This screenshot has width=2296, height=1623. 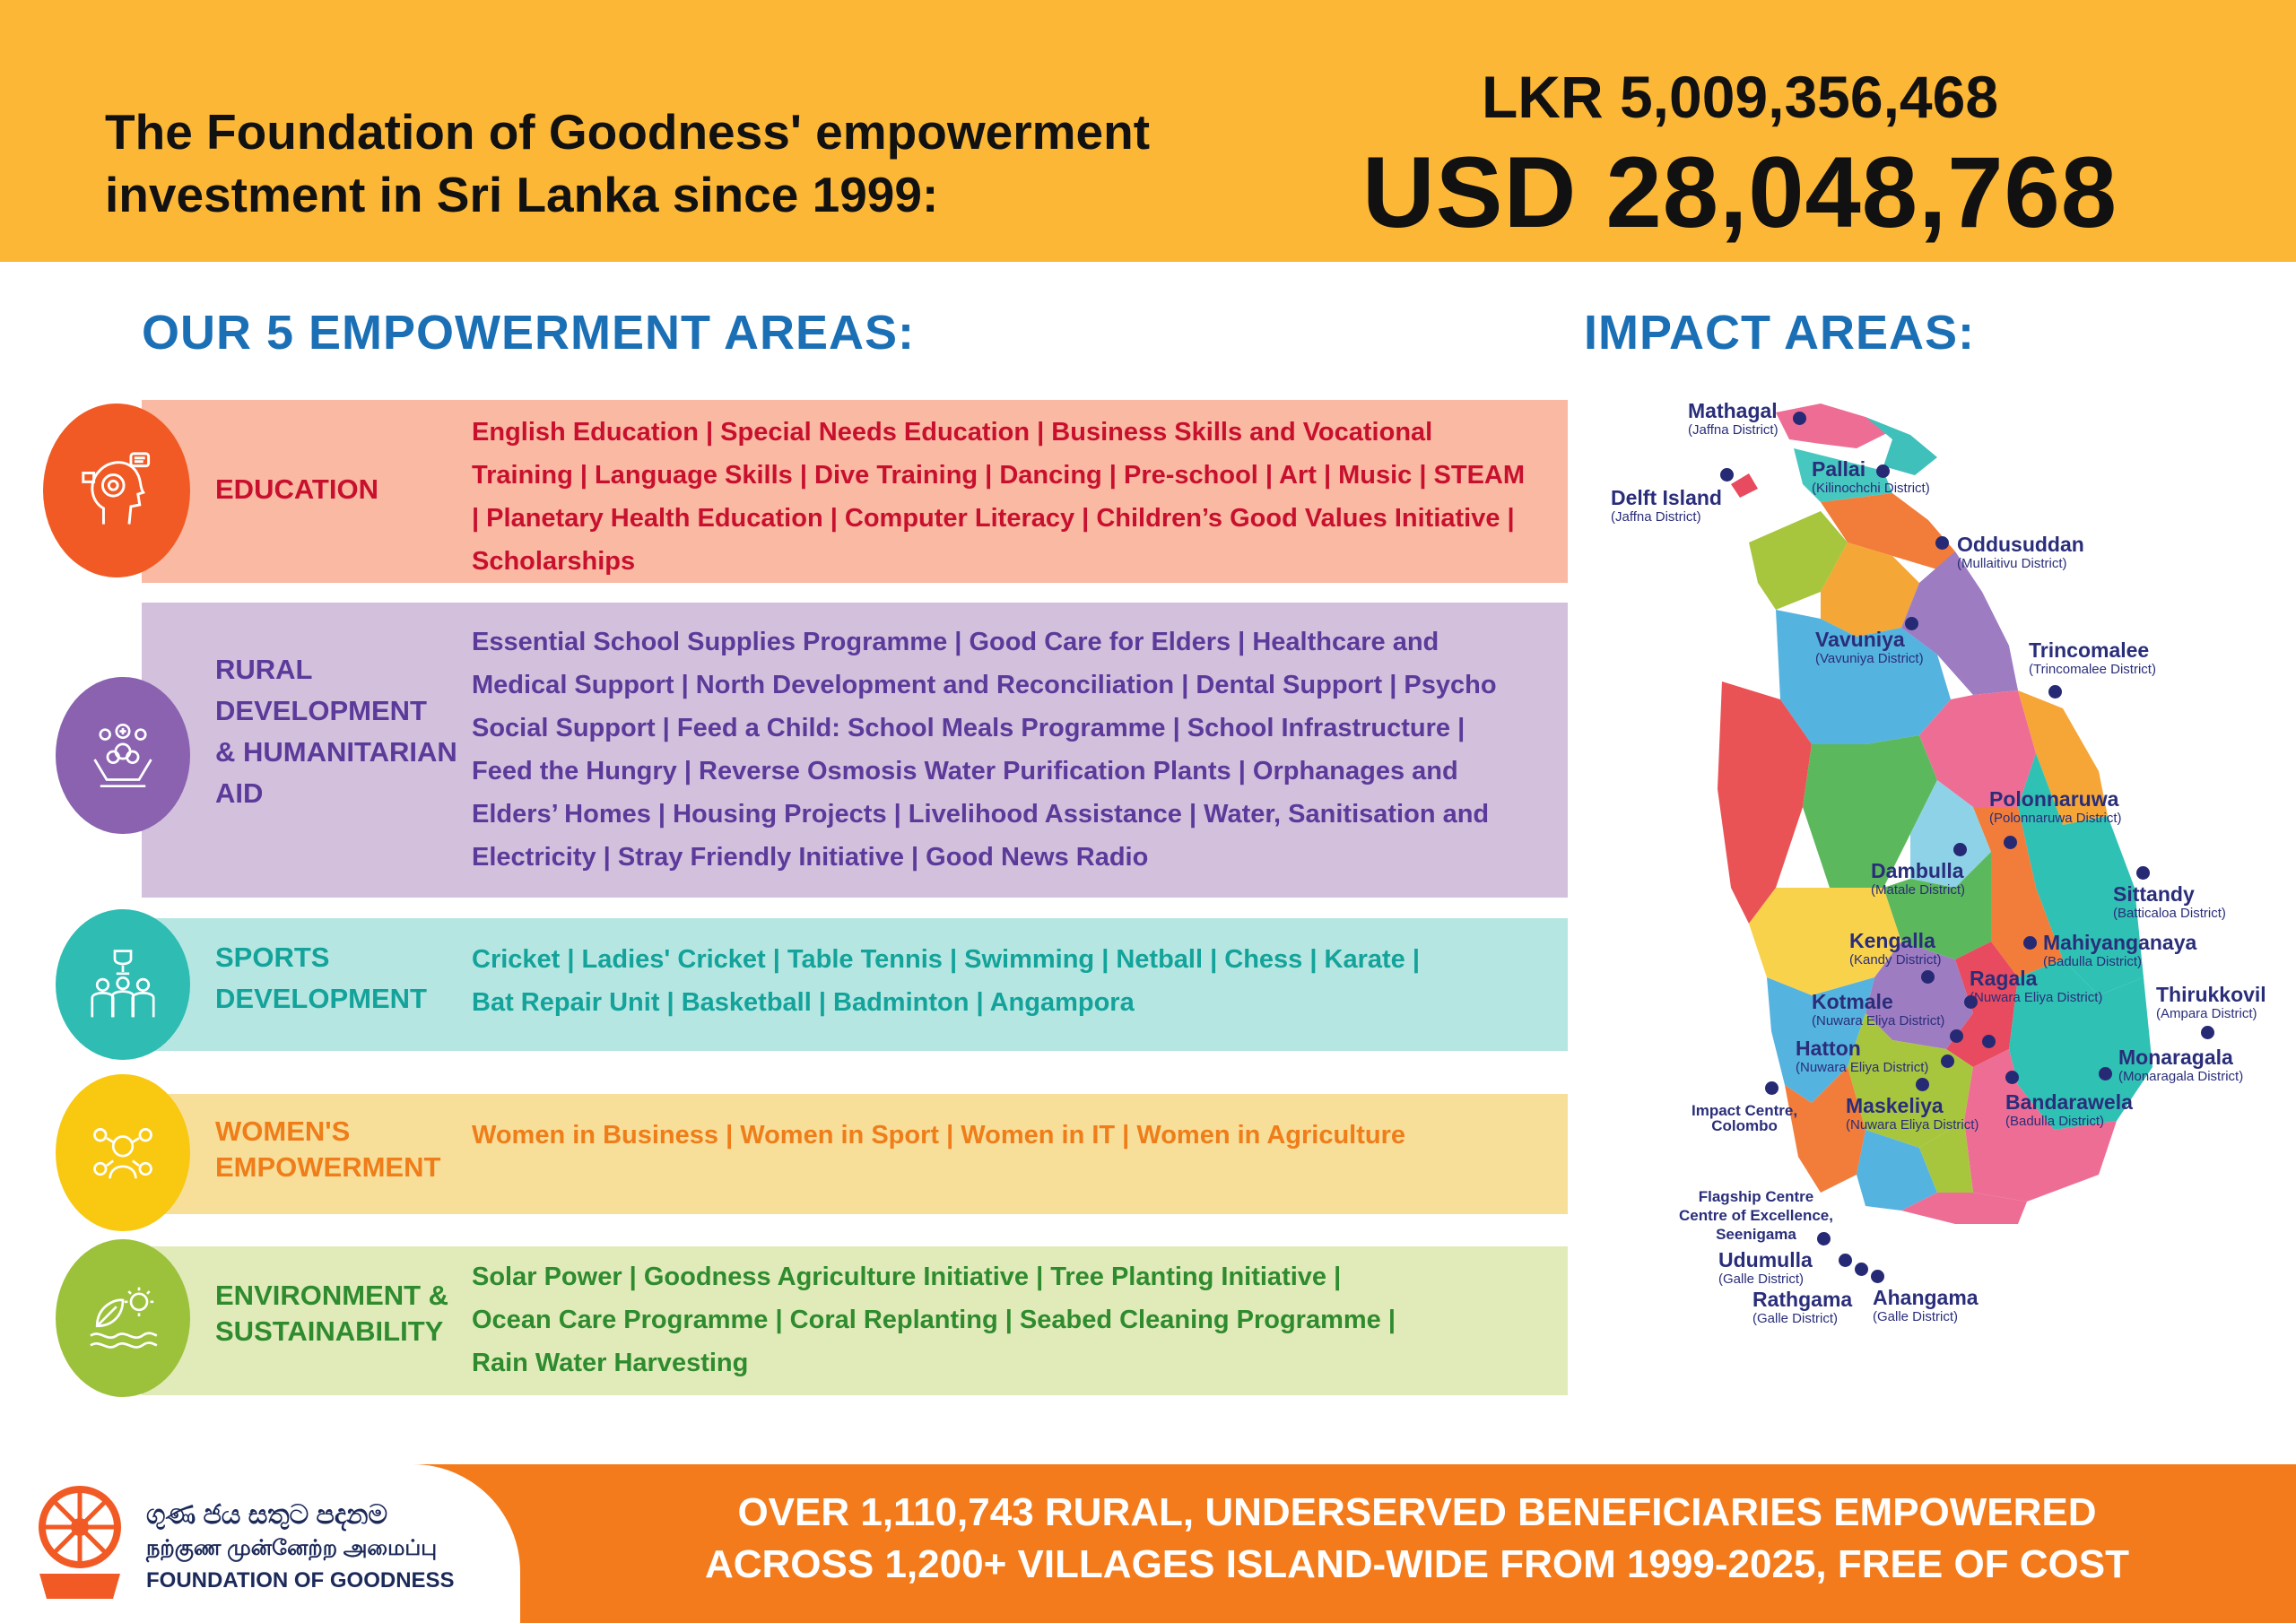 What do you see at coordinates (2069, 1109) in the screenshot?
I see `location-label: Bandarawela (Badulla District)` at bounding box center [2069, 1109].